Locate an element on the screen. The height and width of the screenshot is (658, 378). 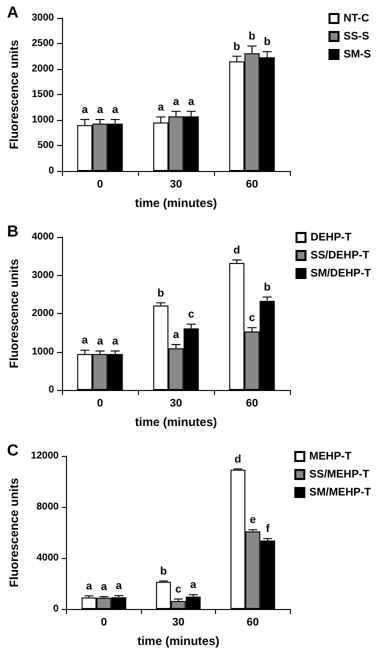
chart-title: A is located at coordinates (13, 13).